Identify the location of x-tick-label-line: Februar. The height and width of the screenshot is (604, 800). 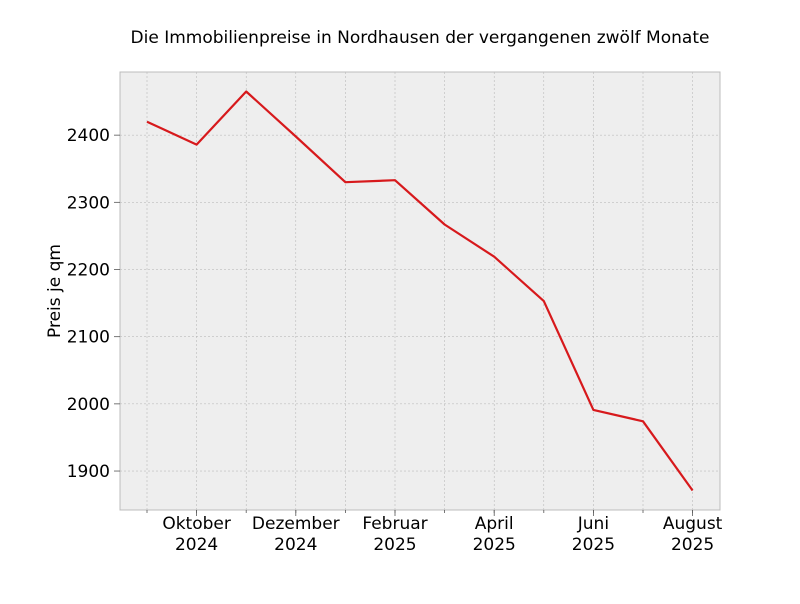
(394, 524).